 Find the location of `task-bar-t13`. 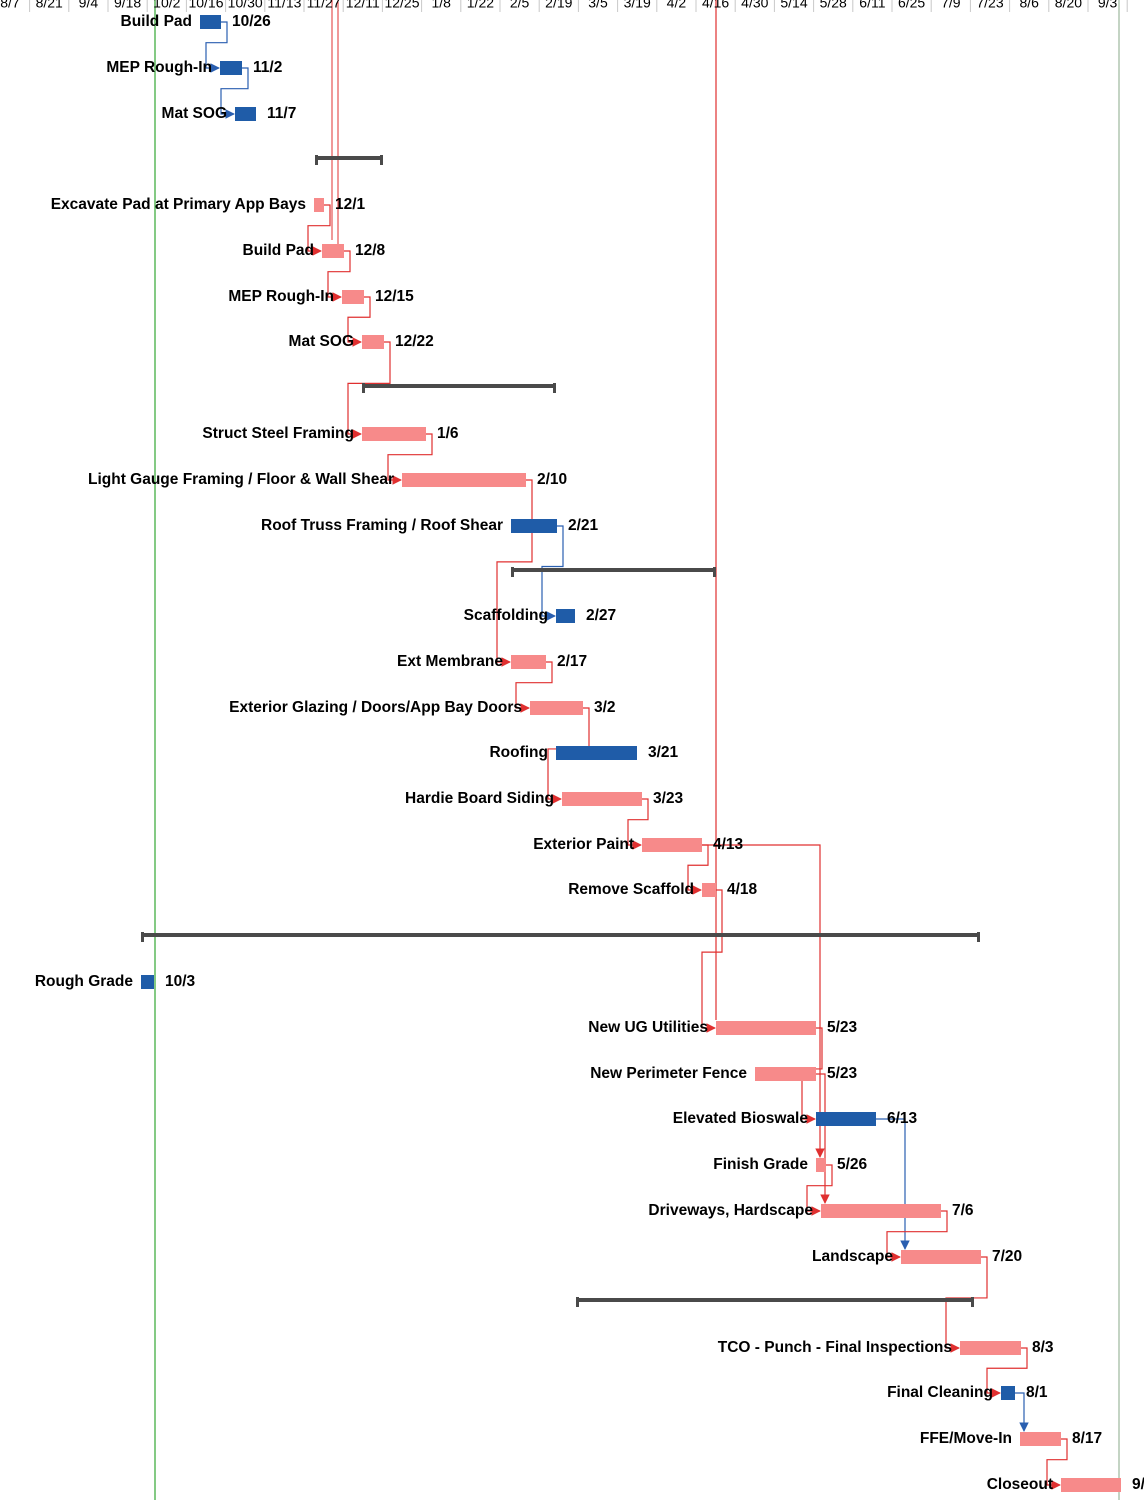

task-bar-t13 is located at coordinates (556, 708).